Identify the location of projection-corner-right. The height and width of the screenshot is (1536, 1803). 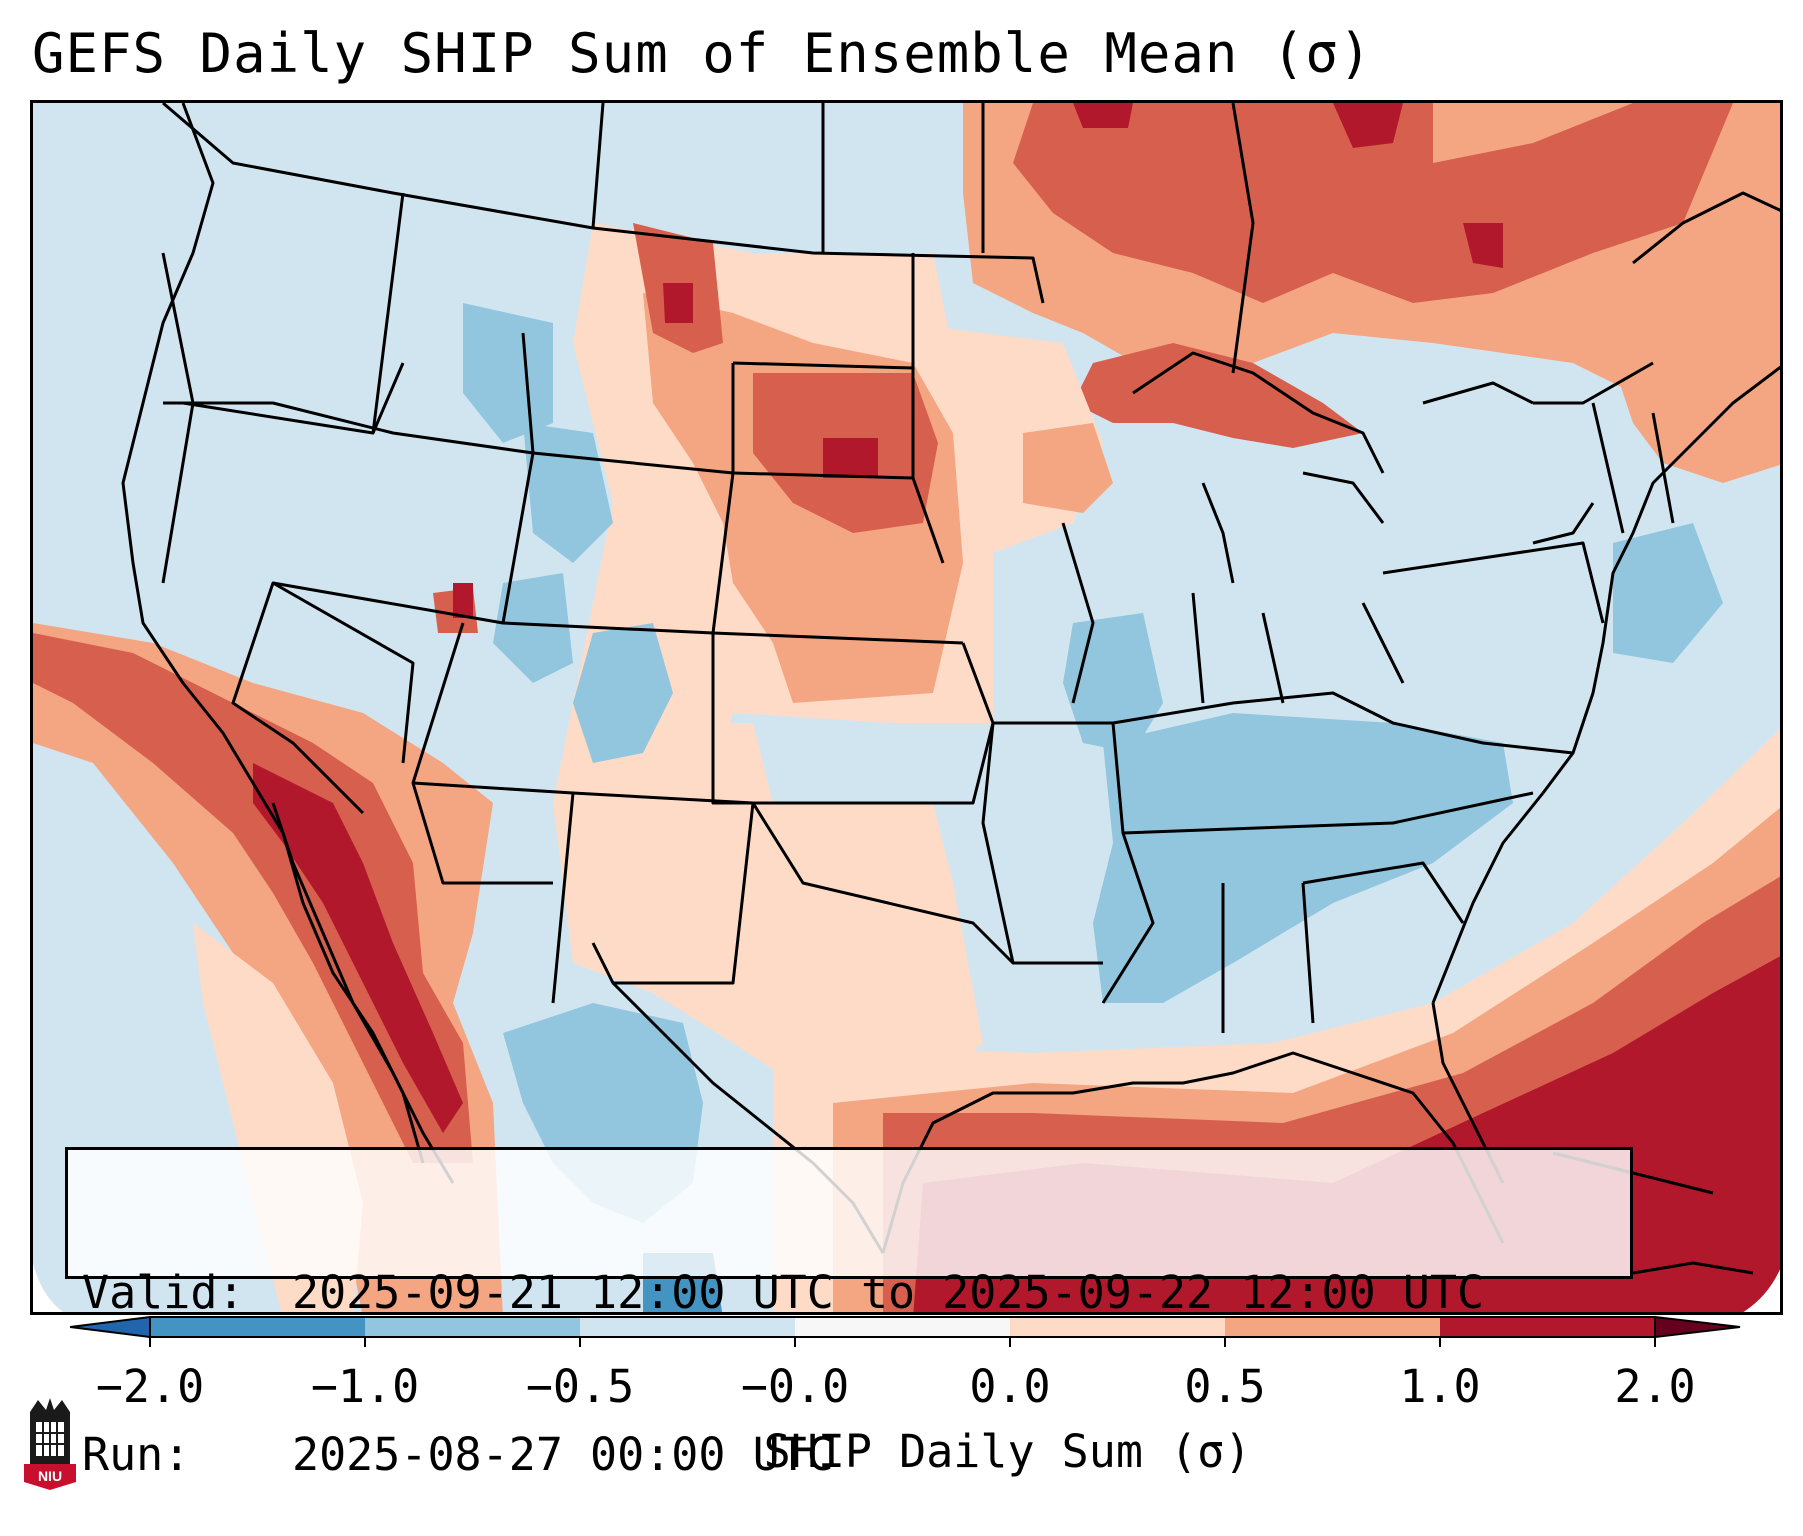
(1761, 1290).